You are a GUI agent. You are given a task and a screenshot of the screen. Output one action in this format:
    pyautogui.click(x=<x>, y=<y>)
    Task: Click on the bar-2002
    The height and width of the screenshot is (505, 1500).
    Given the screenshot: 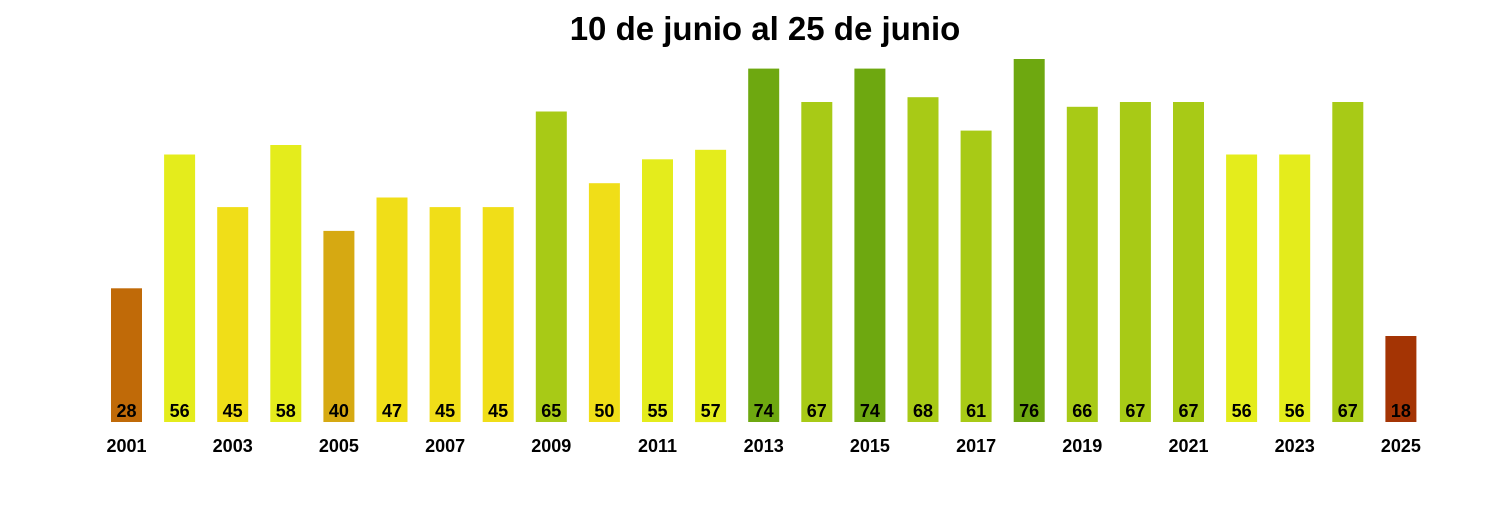 What is the action you would take?
    pyautogui.click(x=180, y=288)
    